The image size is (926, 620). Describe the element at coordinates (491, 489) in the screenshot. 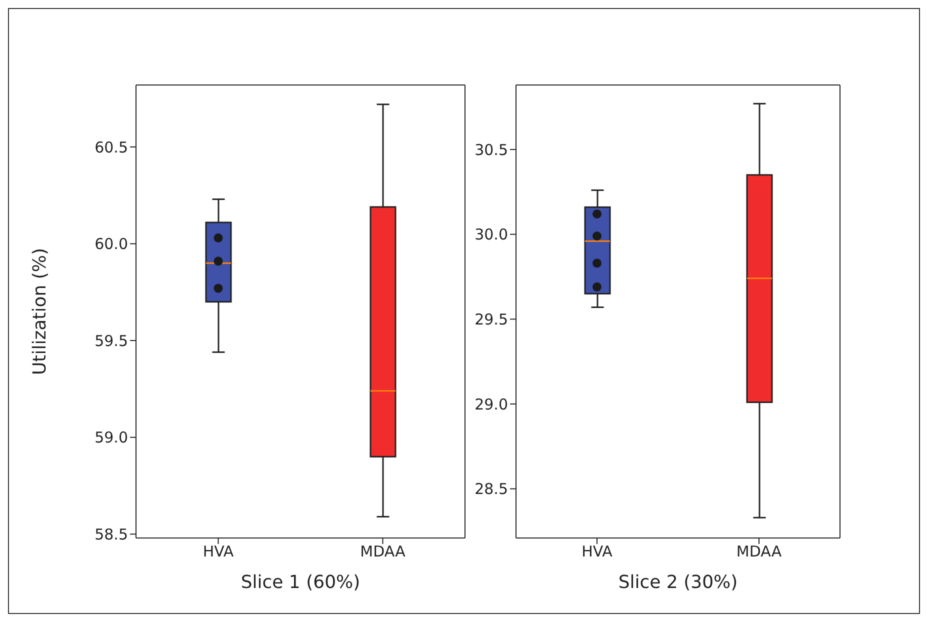

I see `y-tick-label: 28.5` at that location.